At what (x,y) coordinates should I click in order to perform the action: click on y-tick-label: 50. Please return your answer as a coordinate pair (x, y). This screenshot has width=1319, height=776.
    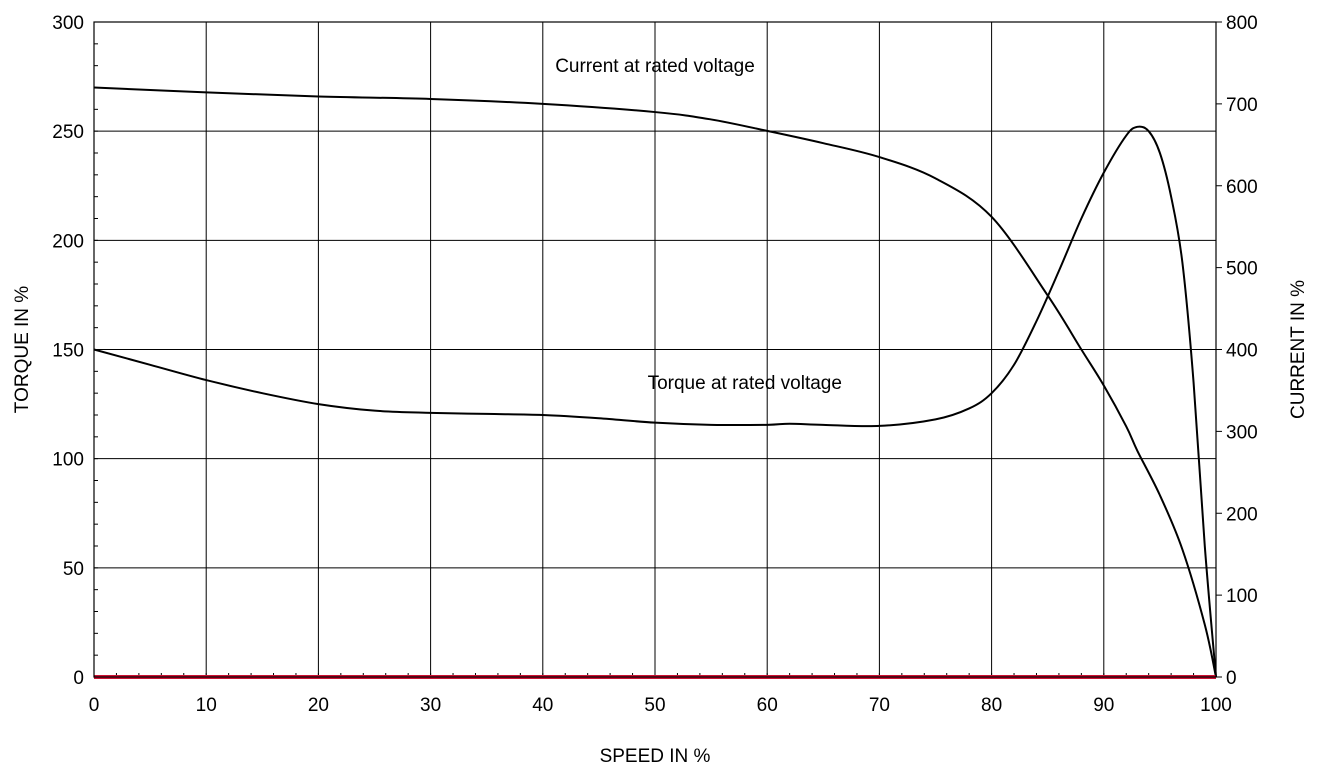
    Looking at the image, I should click on (73, 569).